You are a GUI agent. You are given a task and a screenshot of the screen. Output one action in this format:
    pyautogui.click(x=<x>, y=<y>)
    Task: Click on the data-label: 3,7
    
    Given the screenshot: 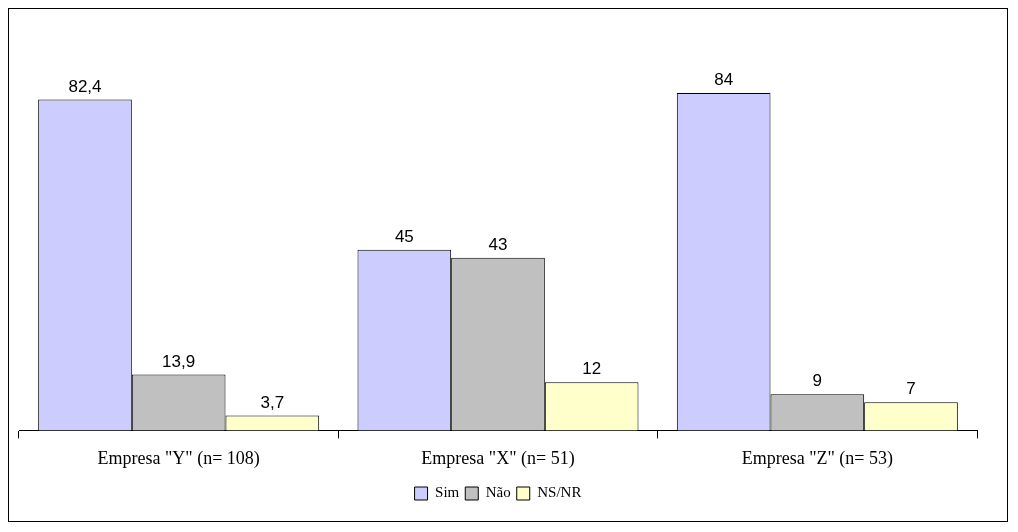 What is the action you would take?
    pyautogui.click(x=272, y=402)
    